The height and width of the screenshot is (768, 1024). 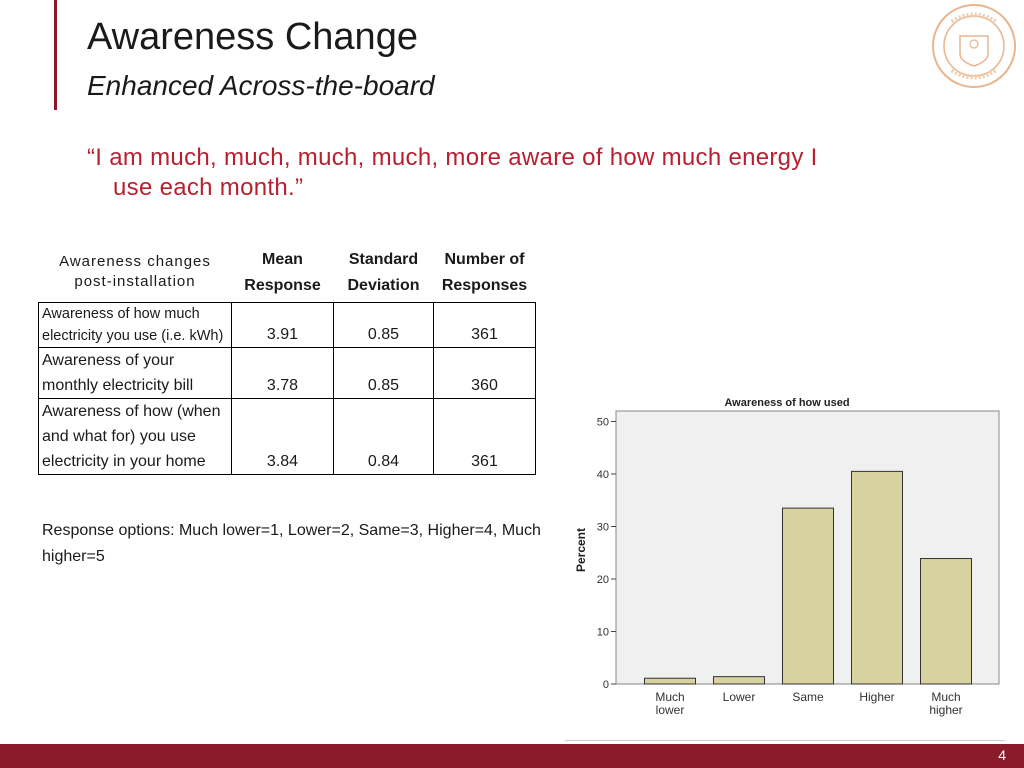 What do you see at coordinates (603, 475) in the screenshot?
I see `y-tick-label: 40` at bounding box center [603, 475].